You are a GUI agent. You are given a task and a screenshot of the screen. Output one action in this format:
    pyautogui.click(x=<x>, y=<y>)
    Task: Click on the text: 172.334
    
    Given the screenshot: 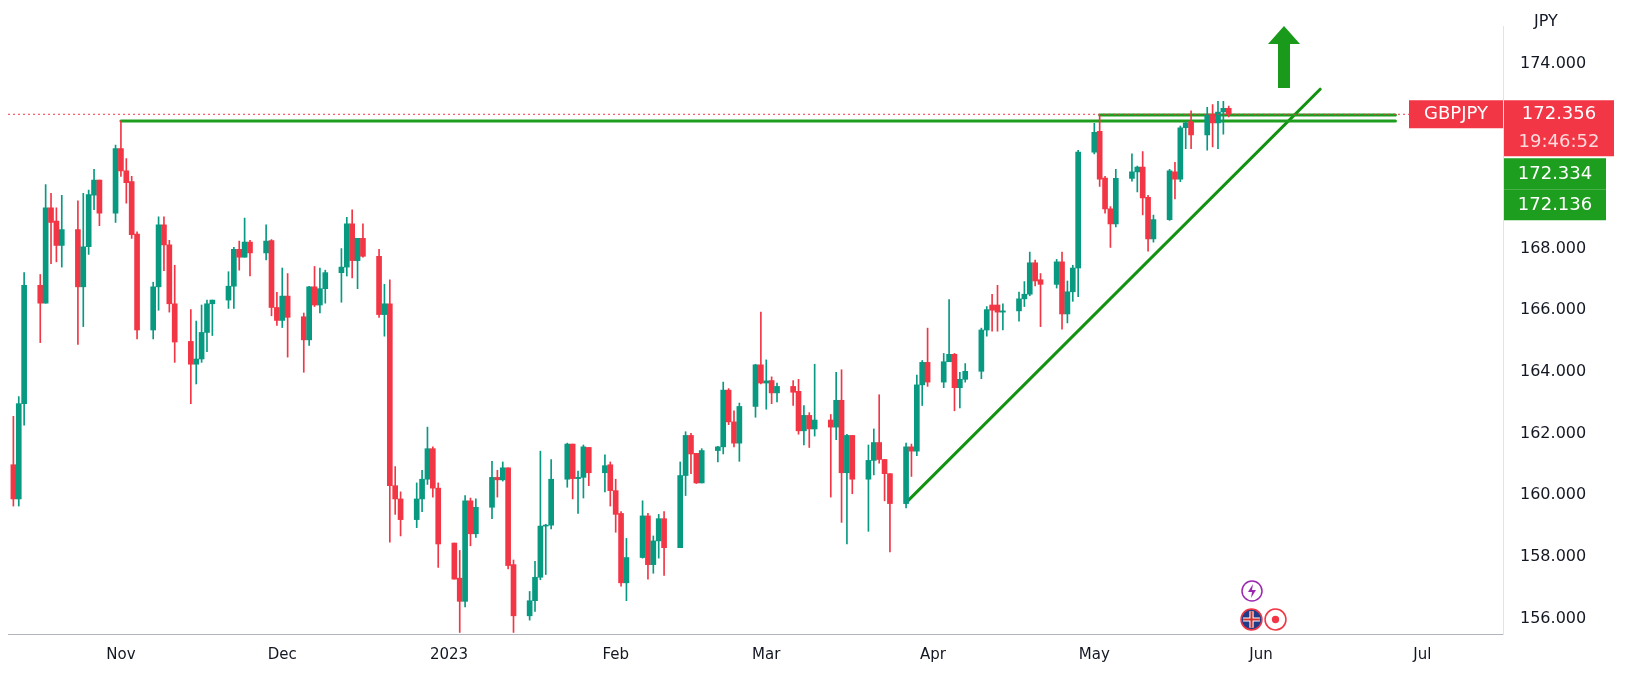 What is the action you would take?
    pyautogui.click(x=1555, y=172)
    